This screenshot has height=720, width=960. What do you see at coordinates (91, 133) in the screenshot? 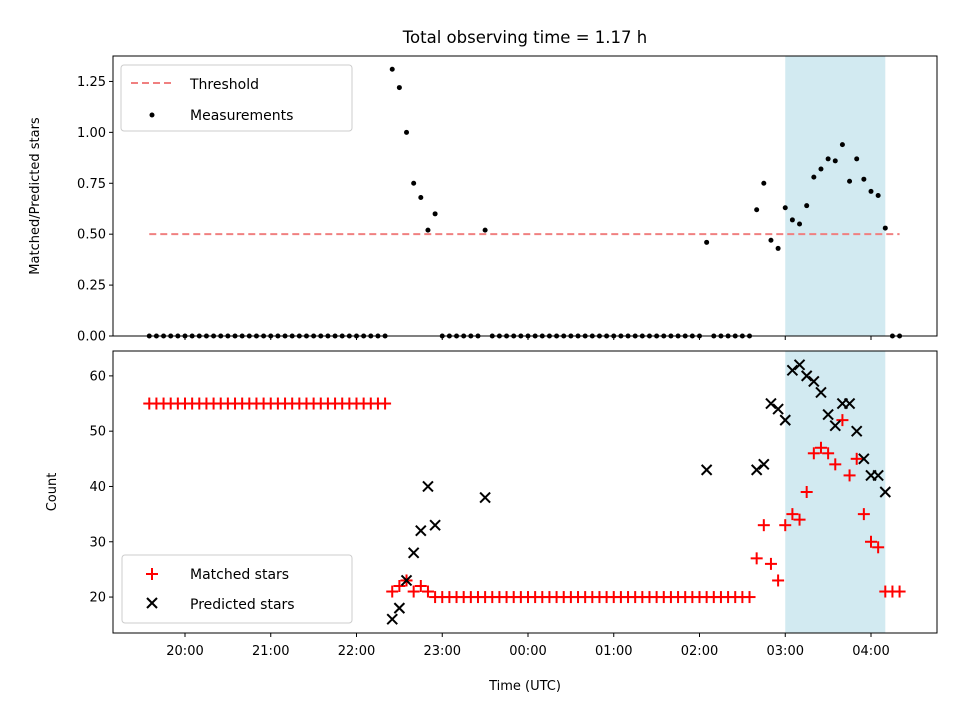
I see `top-ytick-label: 1.00` at bounding box center [91, 133].